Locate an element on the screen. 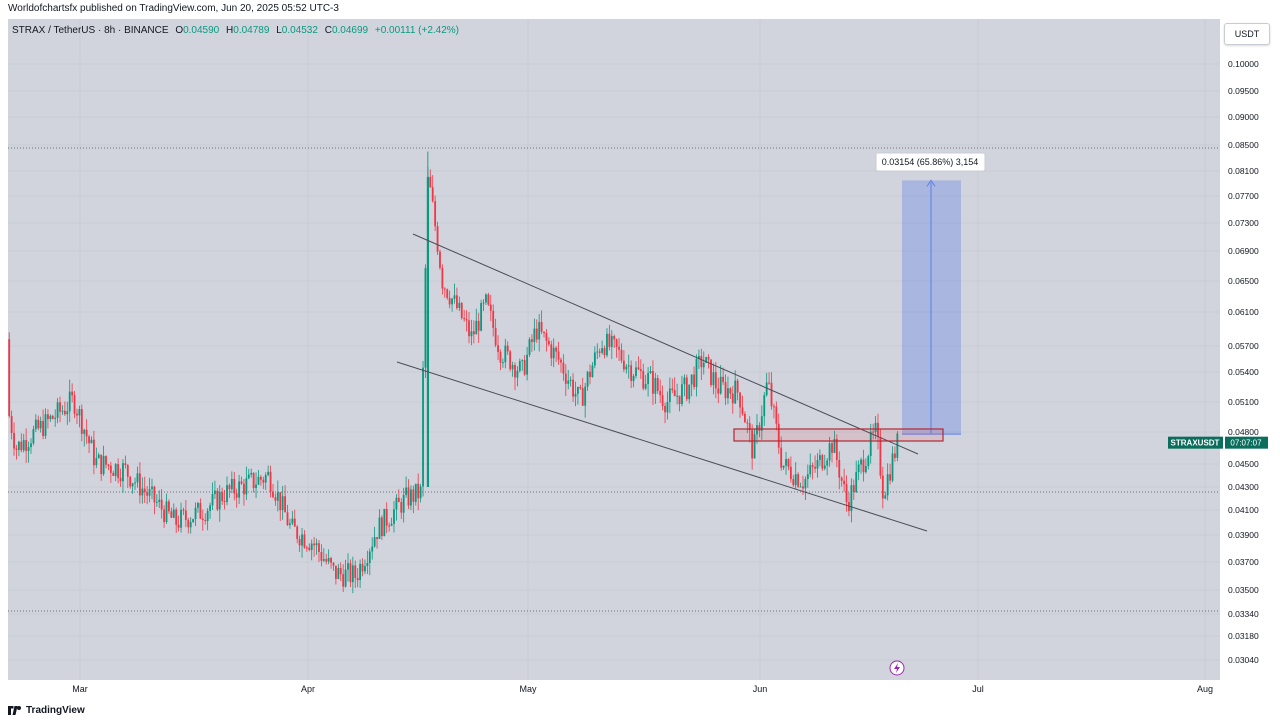  measure-arrow-head-icon is located at coordinates (931, 183).